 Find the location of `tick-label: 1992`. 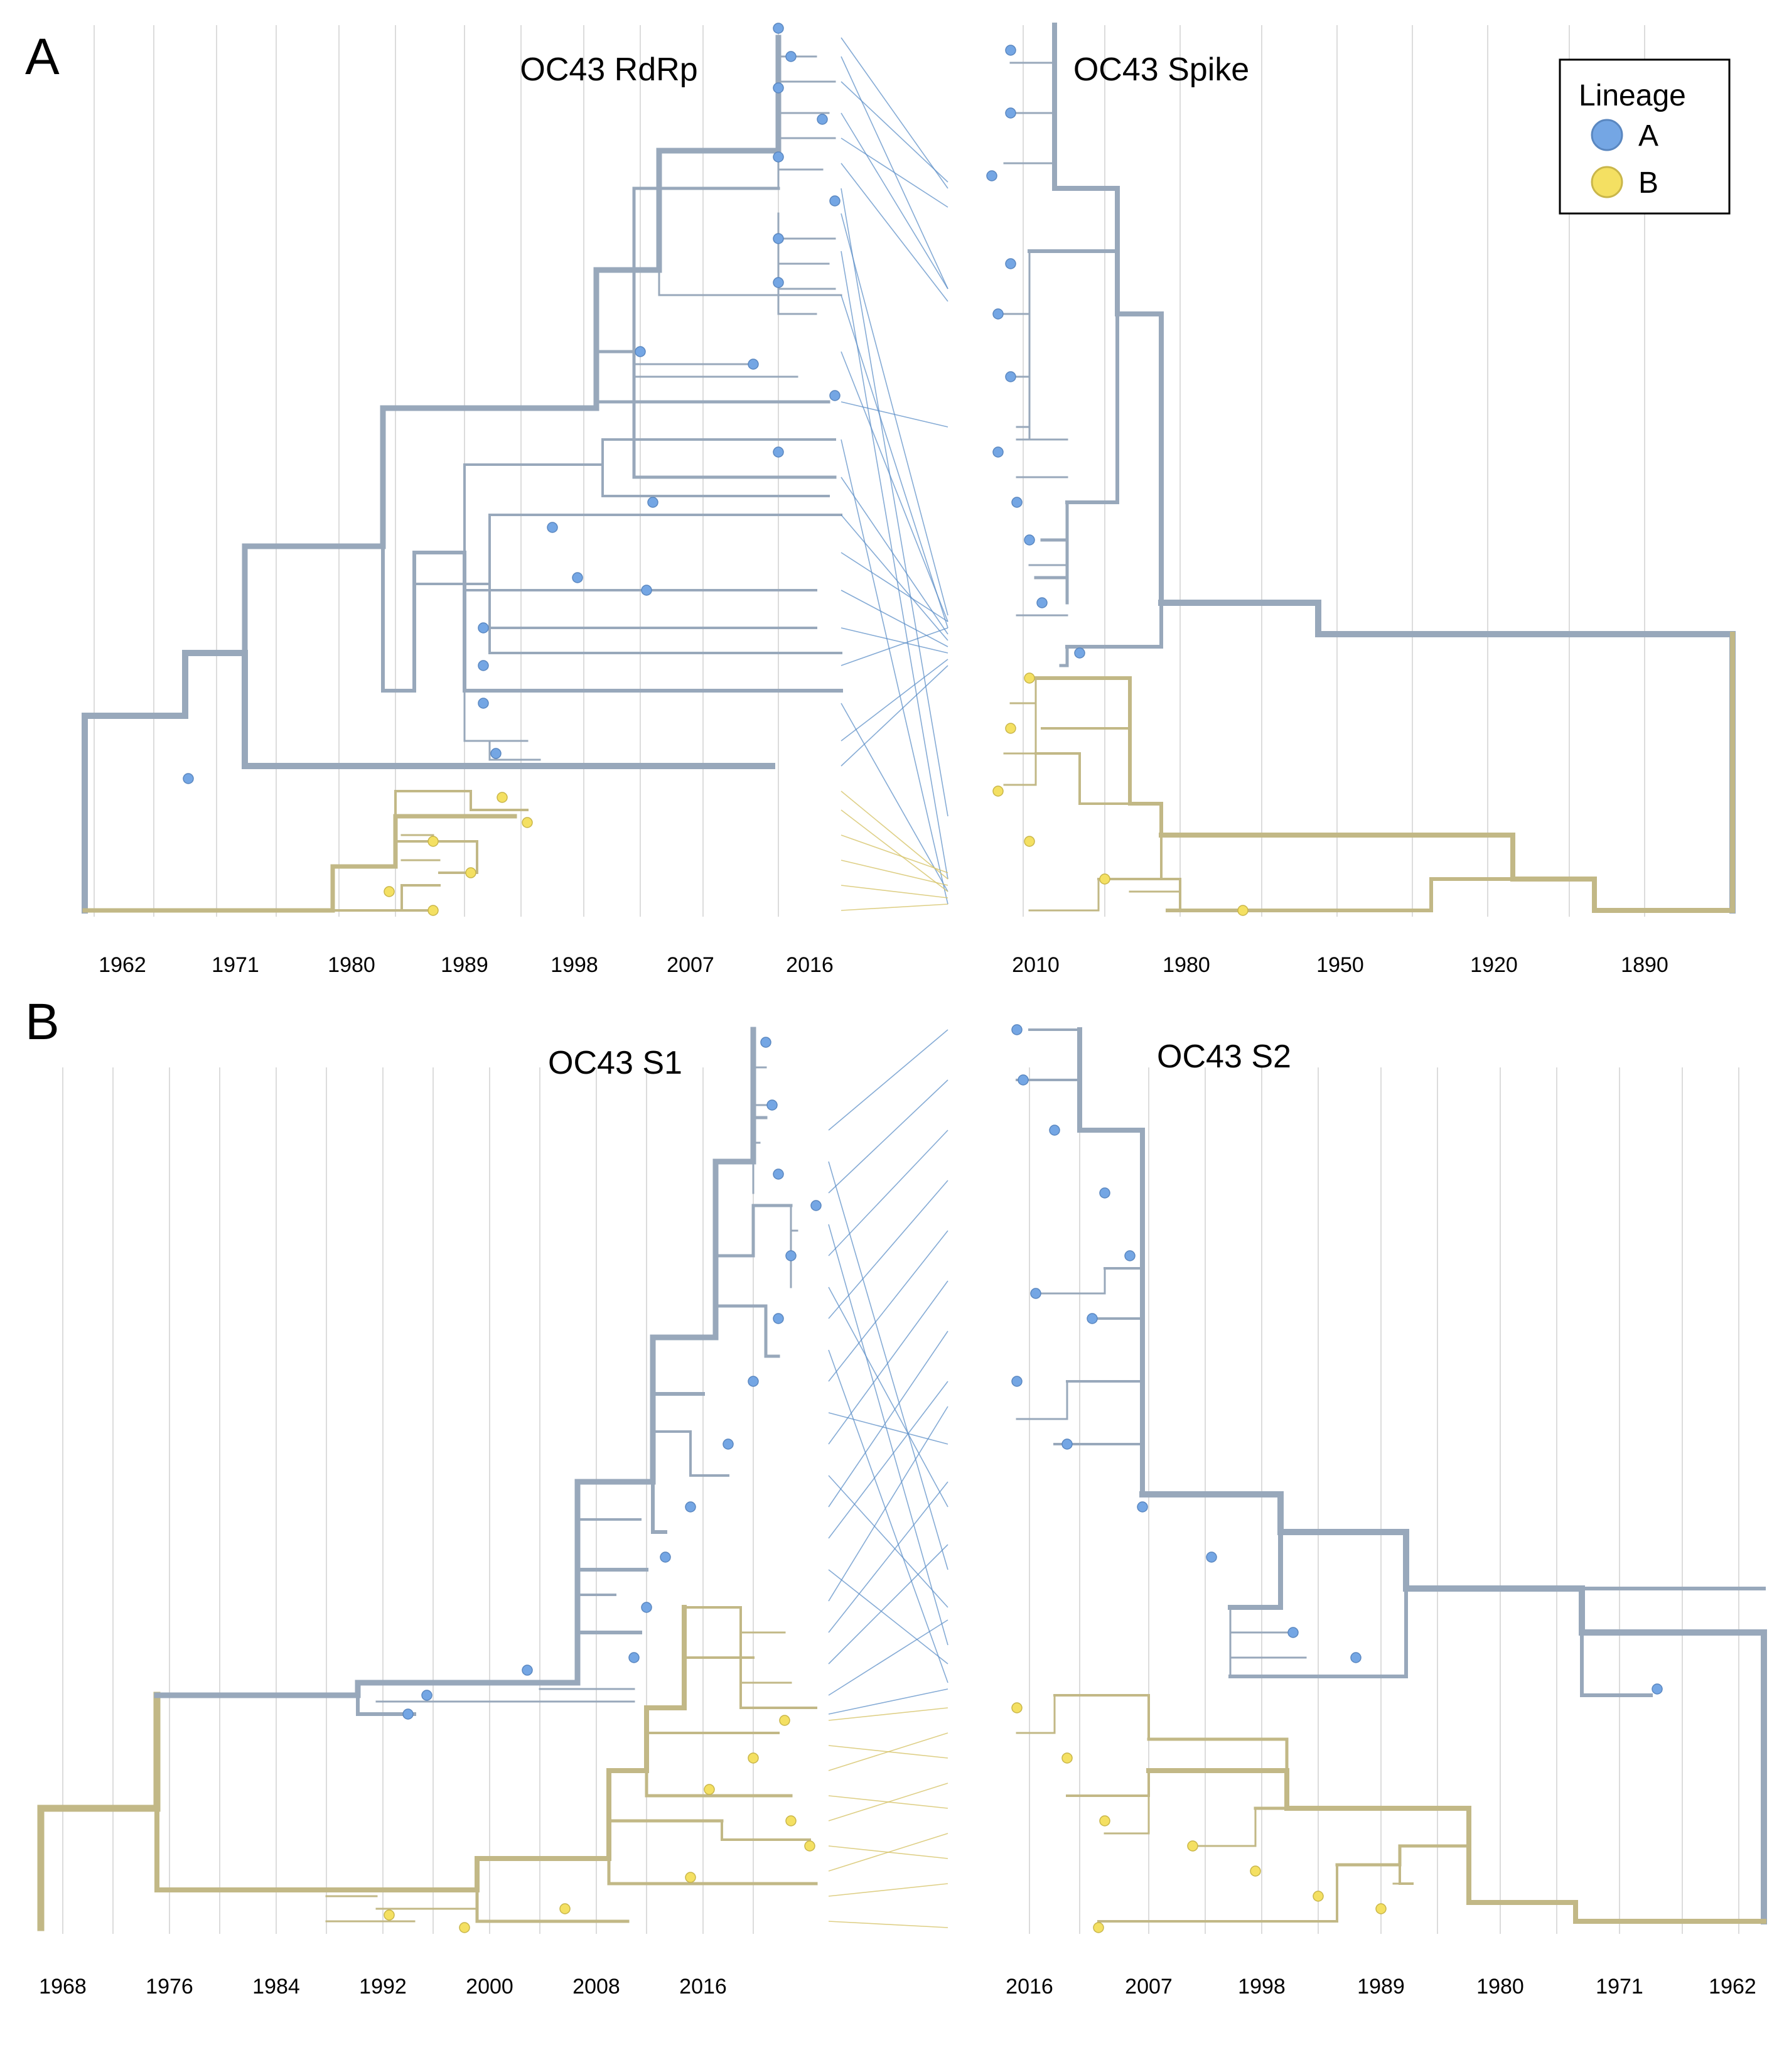

tick-label: 1992 is located at coordinates (383, 1987).